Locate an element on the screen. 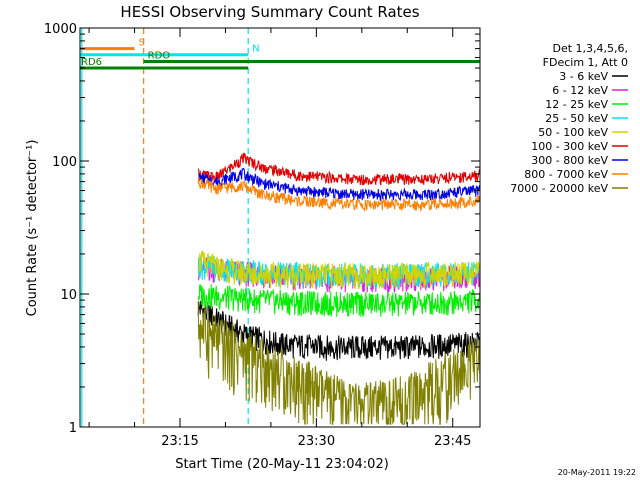 The width and height of the screenshot is (640, 480). chart-title: HESSI Observing Summary Count Rates is located at coordinates (269, 12).